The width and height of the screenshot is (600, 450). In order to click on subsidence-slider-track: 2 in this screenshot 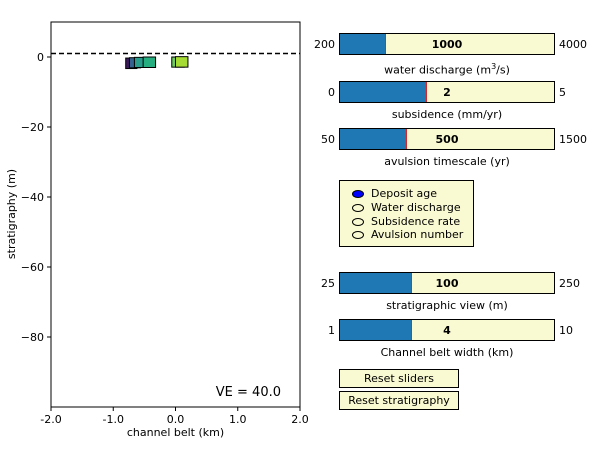, I will do `click(447, 92)`.